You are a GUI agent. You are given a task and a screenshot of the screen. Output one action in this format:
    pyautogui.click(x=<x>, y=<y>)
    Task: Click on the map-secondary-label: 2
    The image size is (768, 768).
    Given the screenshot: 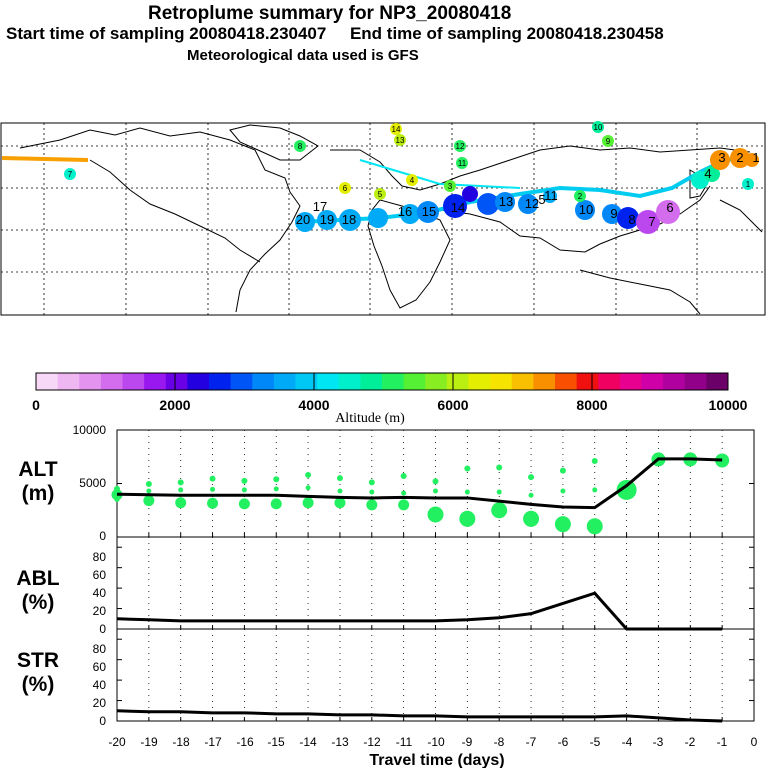 What is the action you would take?
    pyautogui.click(x=580, y=196)
    